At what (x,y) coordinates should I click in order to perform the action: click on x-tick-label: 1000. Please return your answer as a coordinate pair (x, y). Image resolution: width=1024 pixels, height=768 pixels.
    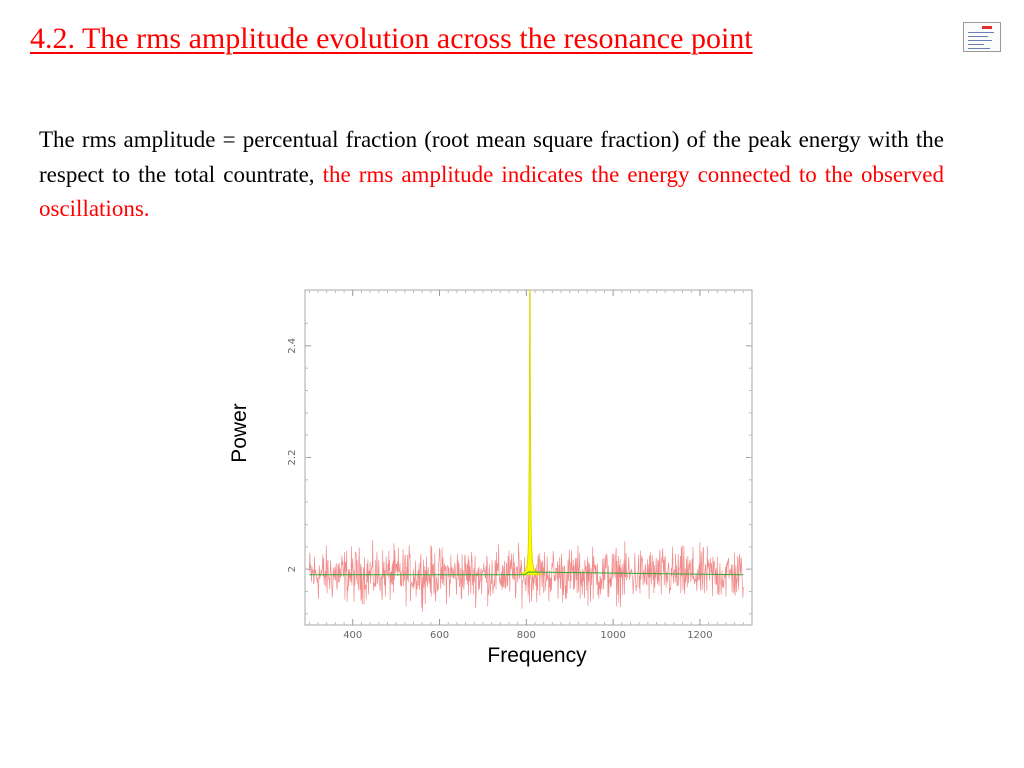
    Looking at the image, I should click on (612, 635).